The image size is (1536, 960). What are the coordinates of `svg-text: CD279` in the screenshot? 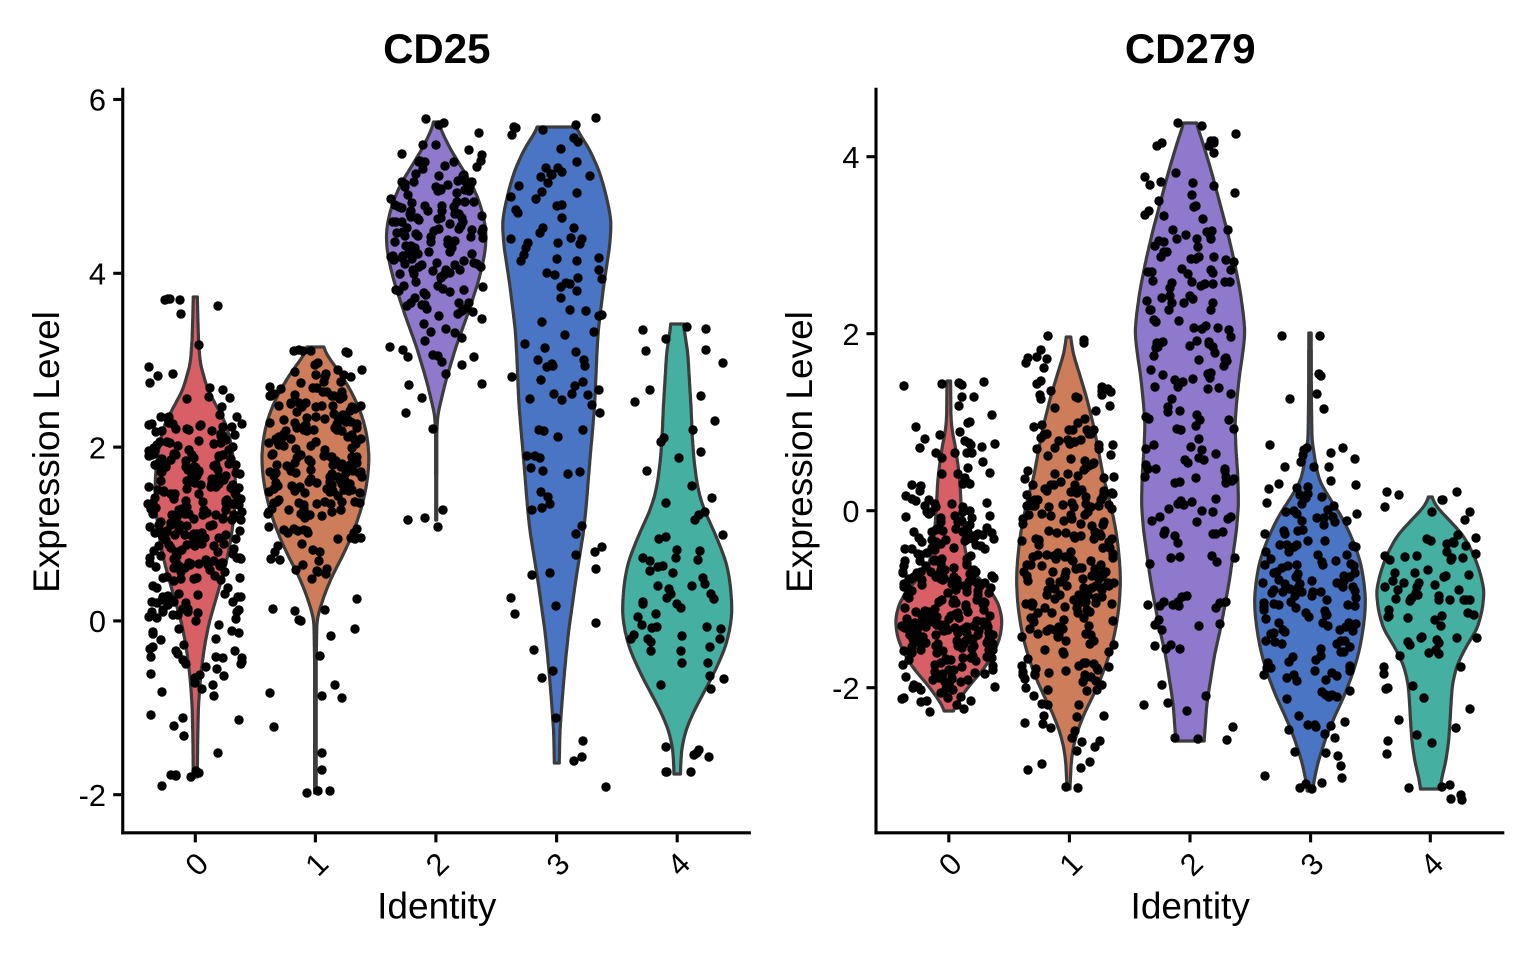 It's located at (1190, 48).